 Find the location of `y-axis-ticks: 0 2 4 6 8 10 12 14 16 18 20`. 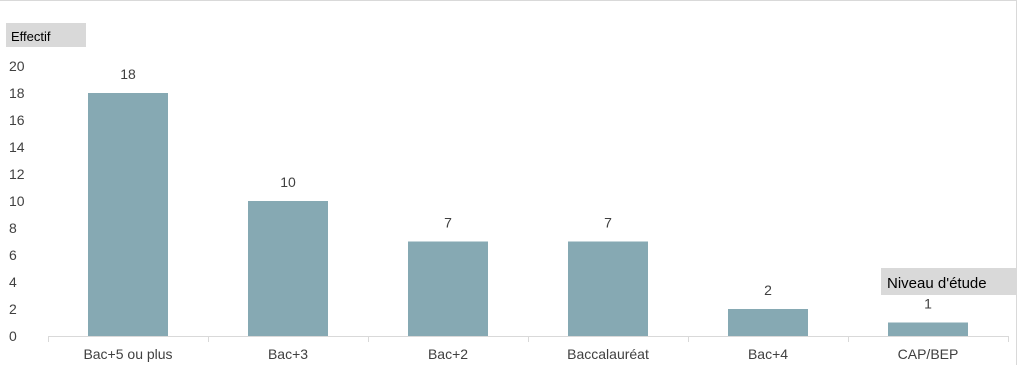

y-axis-ticks: 0 2 4 6 8 10 12 14 16 18 20 is located at coordinates (17, 201).